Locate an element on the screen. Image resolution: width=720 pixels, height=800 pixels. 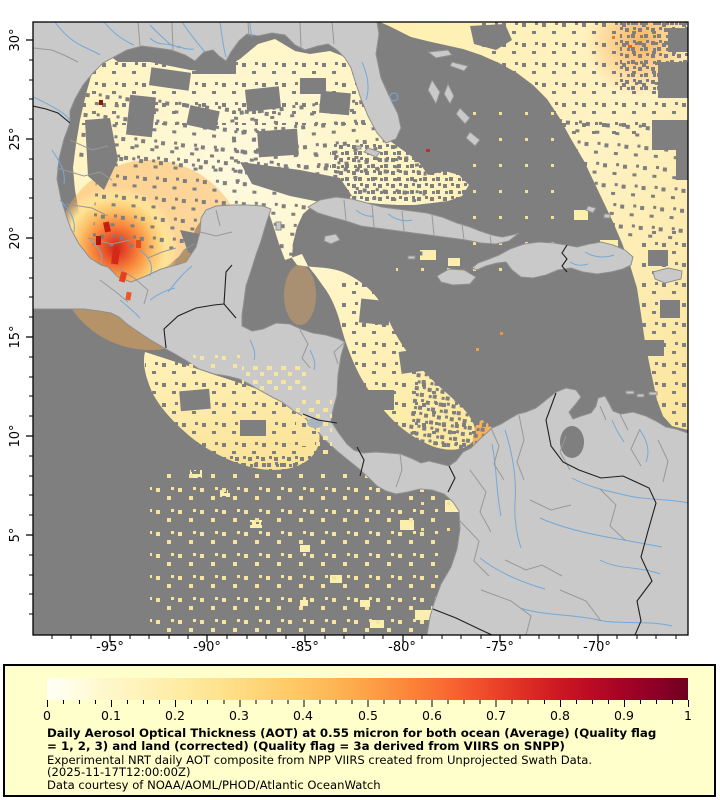
lon-label-80: -80° is located at coordinates (402, 647).